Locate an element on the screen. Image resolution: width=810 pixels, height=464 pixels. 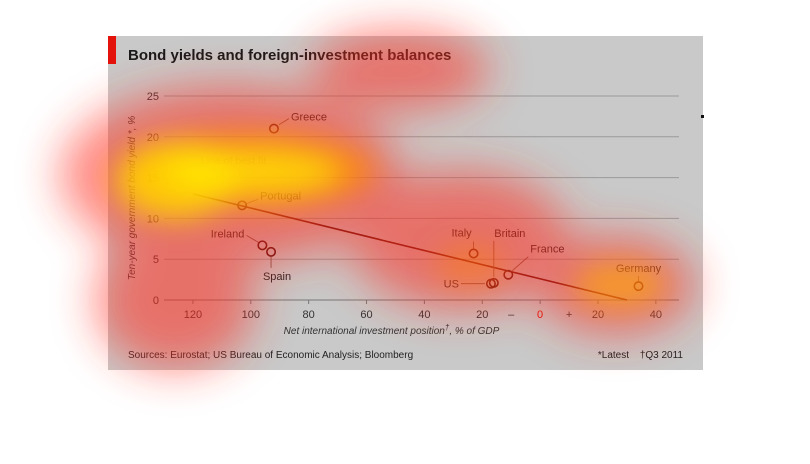
label-us: US is located at coordinates (451, 285).